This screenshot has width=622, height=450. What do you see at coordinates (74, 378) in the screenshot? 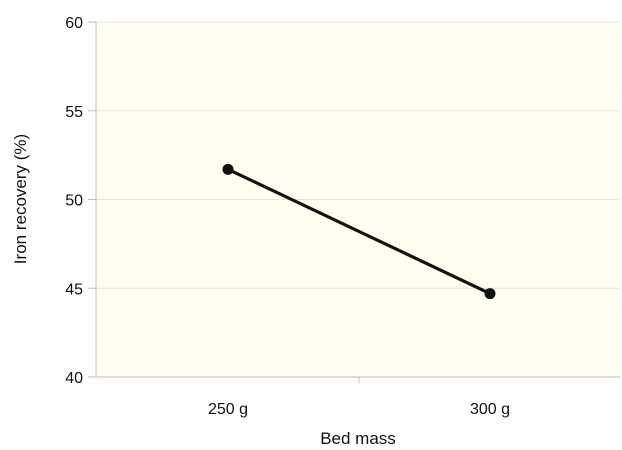
I see `y-tick-label: 40` at bounding box center [74, 378].